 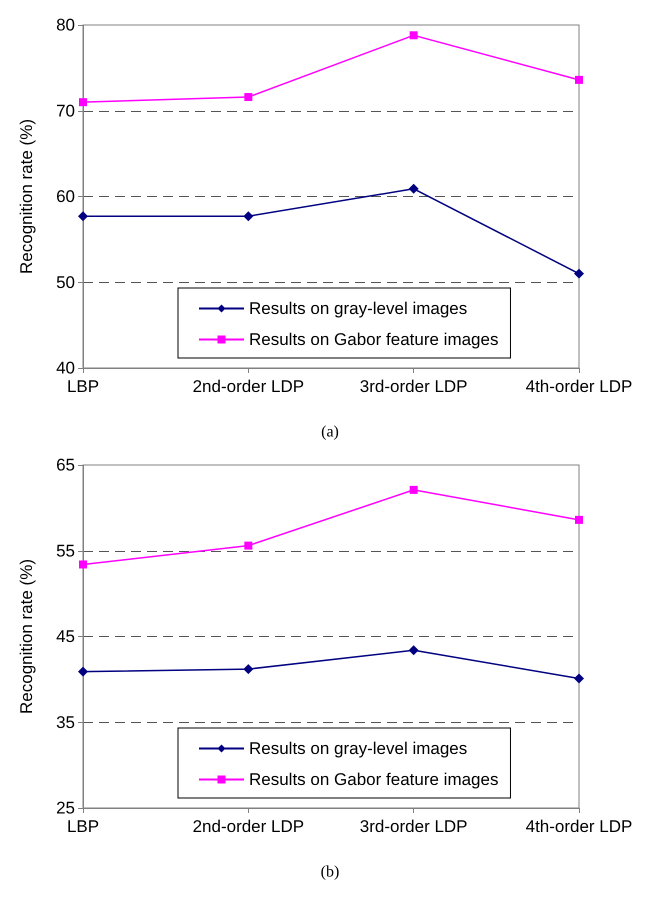 I want to click on y-tick-label: 55, so click(x=65, y=550).